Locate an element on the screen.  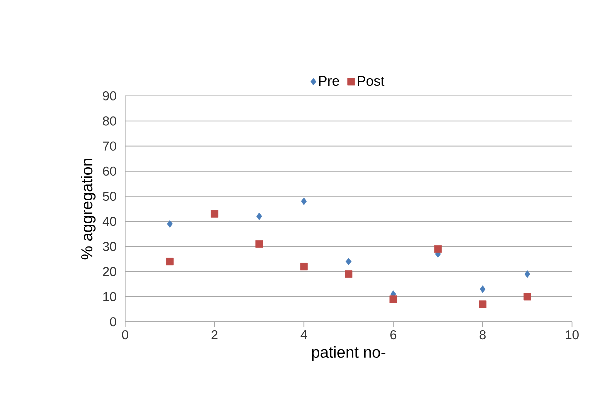
x-tick-label: 0 is located at coordinates (125, 335).